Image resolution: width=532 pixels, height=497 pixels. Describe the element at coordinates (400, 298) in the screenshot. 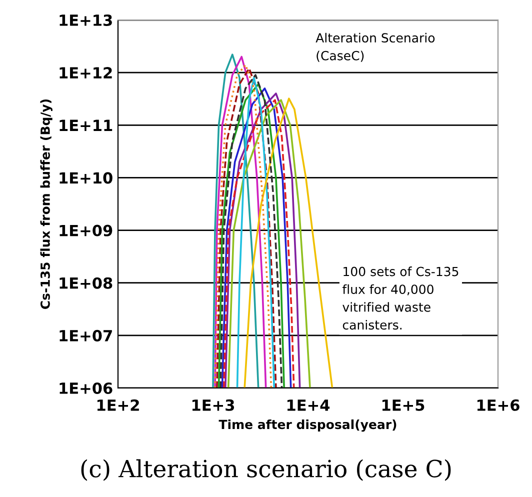

I see `annotation: 100 sets of Cs-135 flux for 40,000 vitrified waste canisters.` at that location.